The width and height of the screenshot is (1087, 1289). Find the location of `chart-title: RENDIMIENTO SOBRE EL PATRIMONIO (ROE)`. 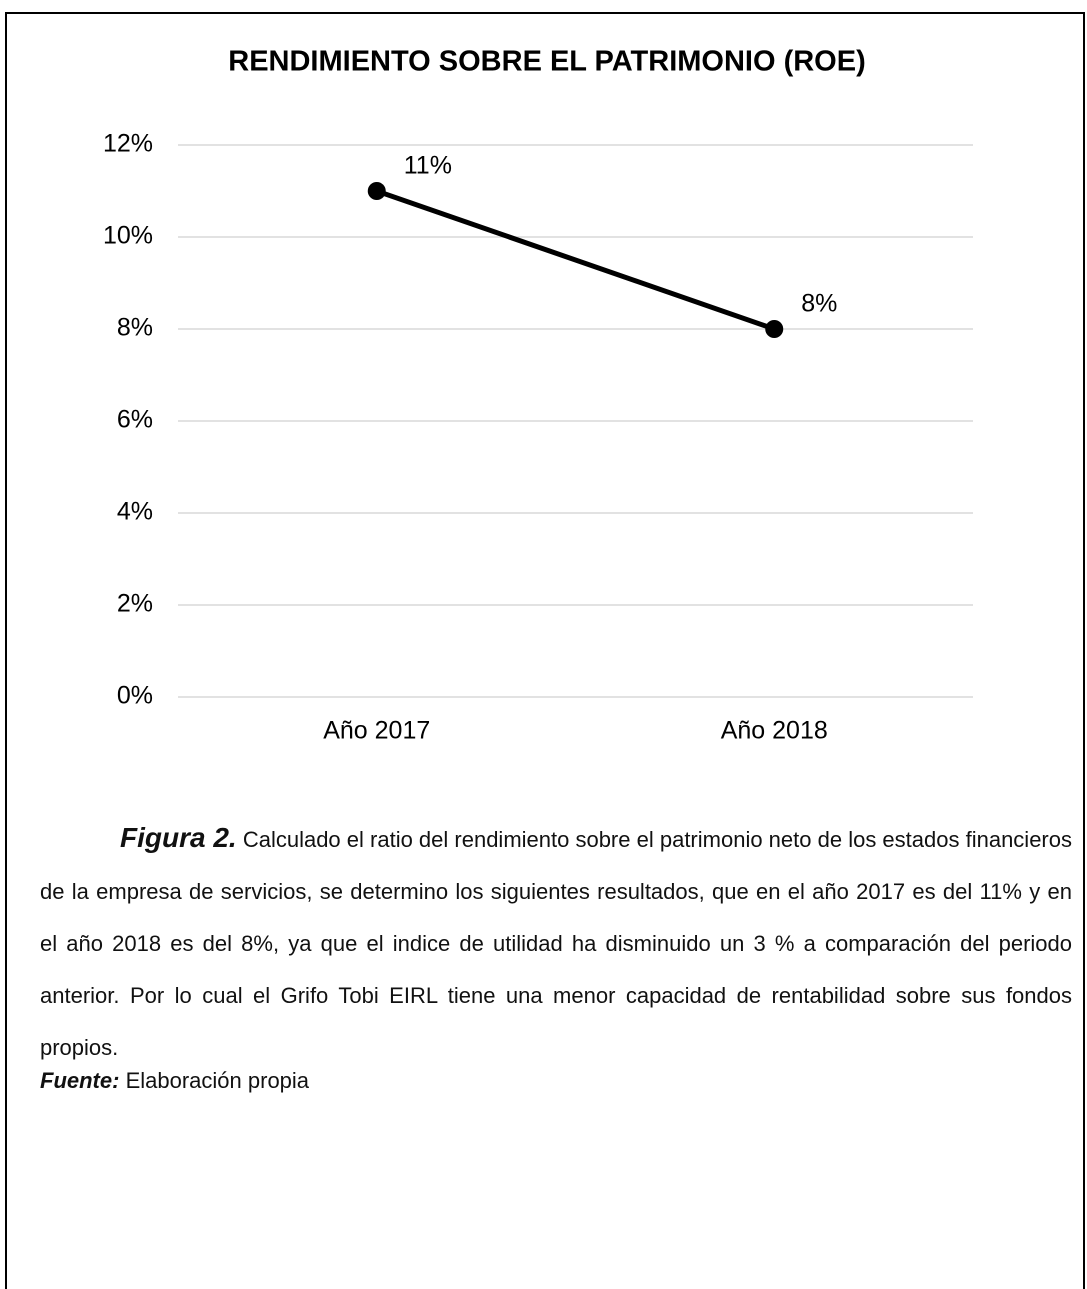

chart-title: RENDIMIENTO SOBRE EL PATRIMONIO (ROE) is located at coordinates (547, 62).